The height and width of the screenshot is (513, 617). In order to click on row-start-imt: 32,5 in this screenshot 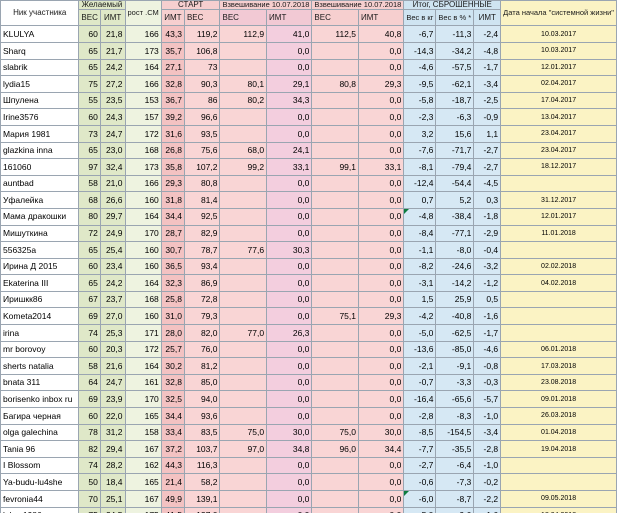, I will do `click(172, 399)`.